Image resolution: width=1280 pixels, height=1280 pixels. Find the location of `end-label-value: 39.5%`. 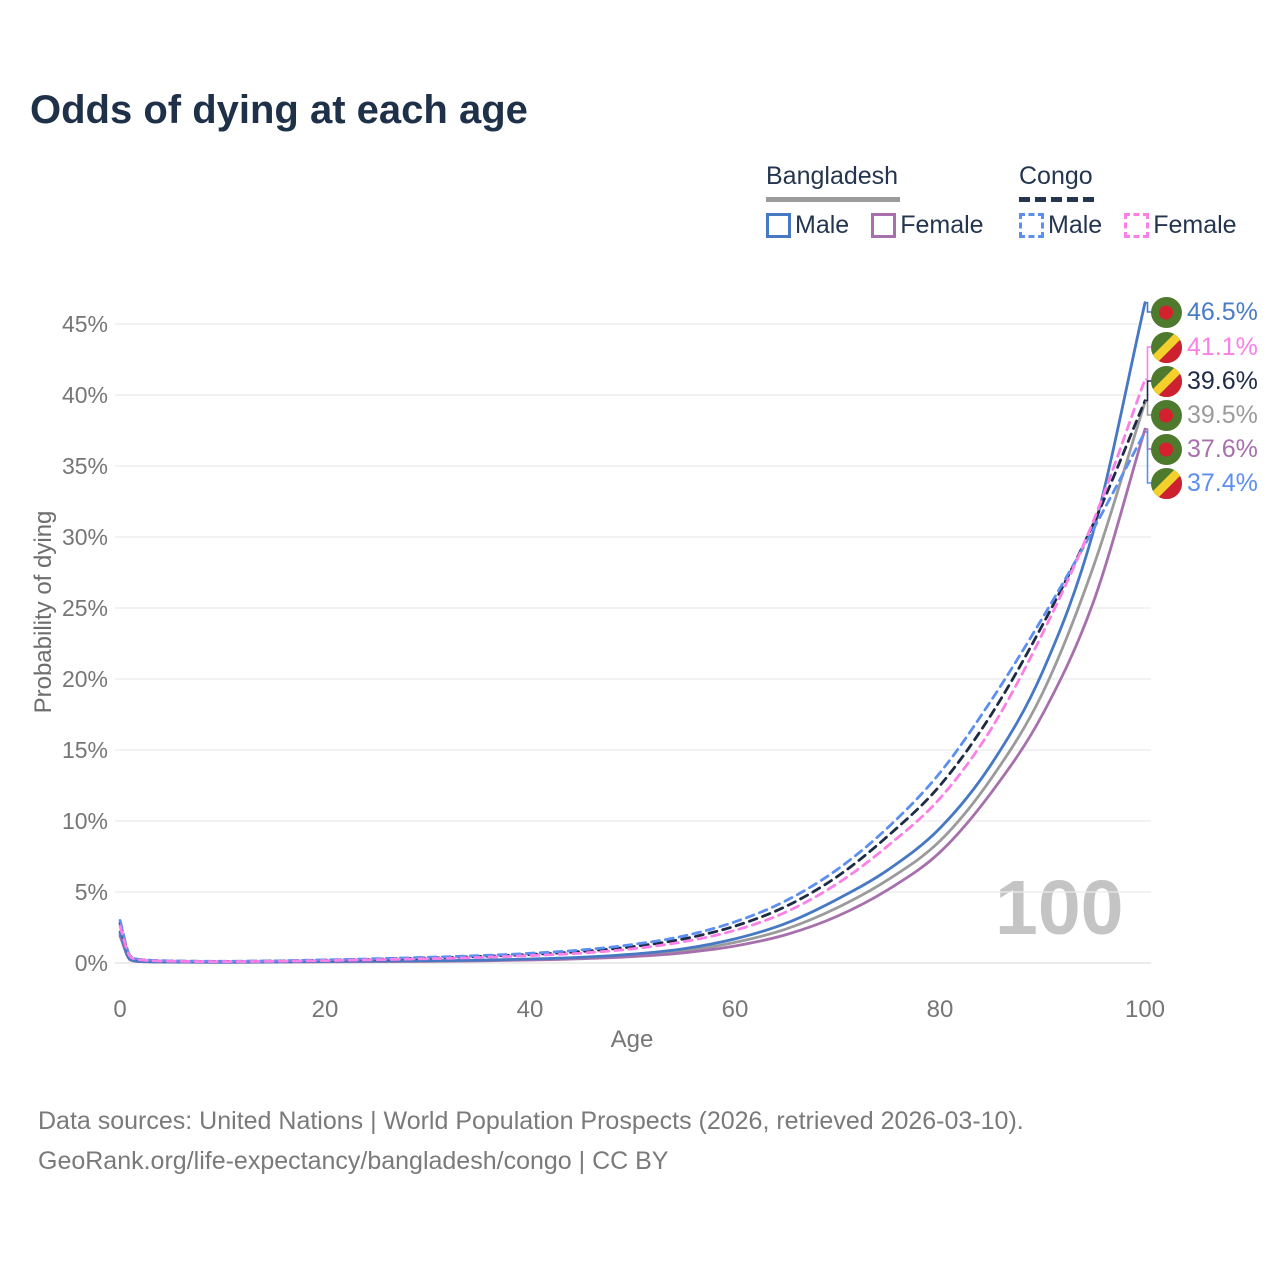

end-label-value: 39.5% is located at coordinates (1222, 414).